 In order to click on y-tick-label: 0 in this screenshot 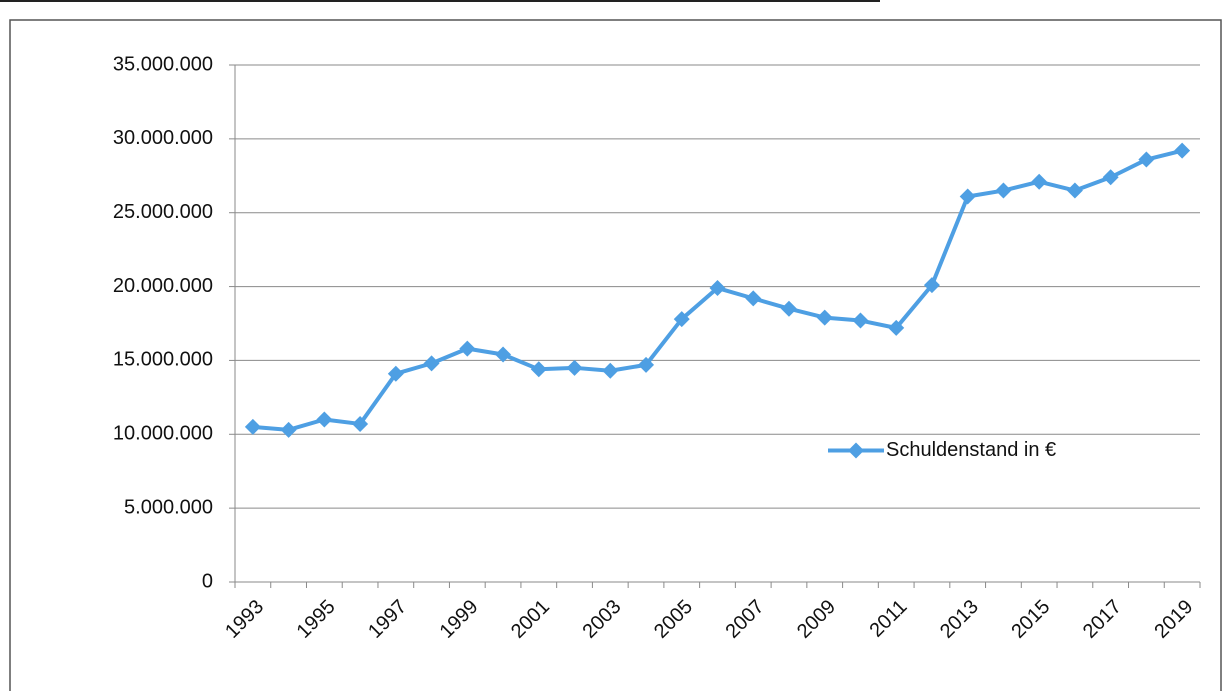, I will do `click(207, 581)`.